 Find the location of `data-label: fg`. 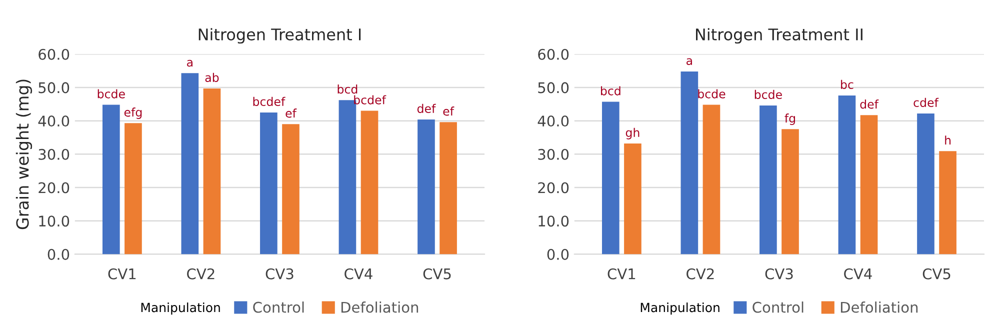

data-label: fg is located at coordinates (789, 119).